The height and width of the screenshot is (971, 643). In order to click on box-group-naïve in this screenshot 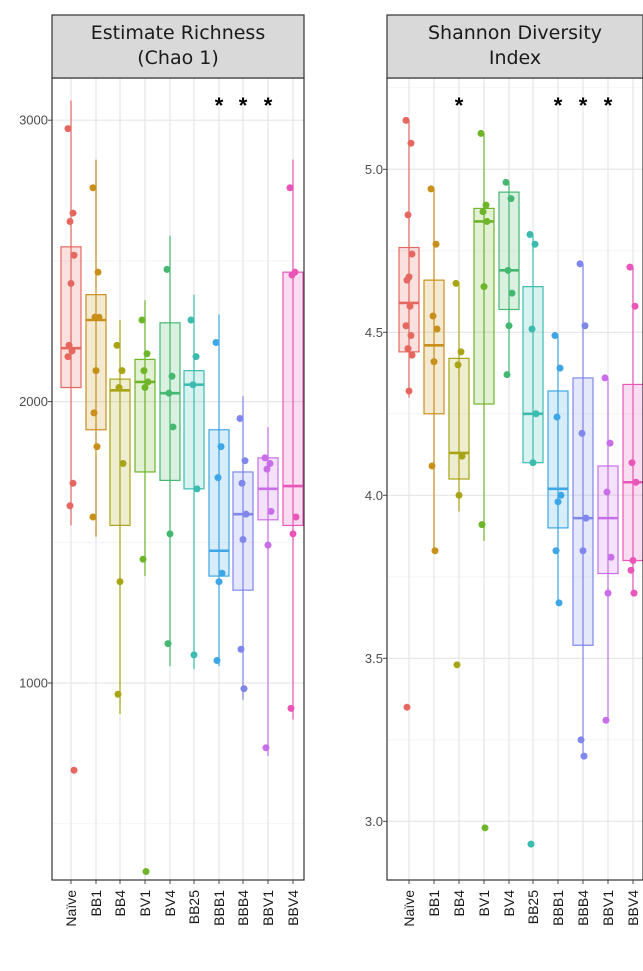, I will do `click(409, 413)`.